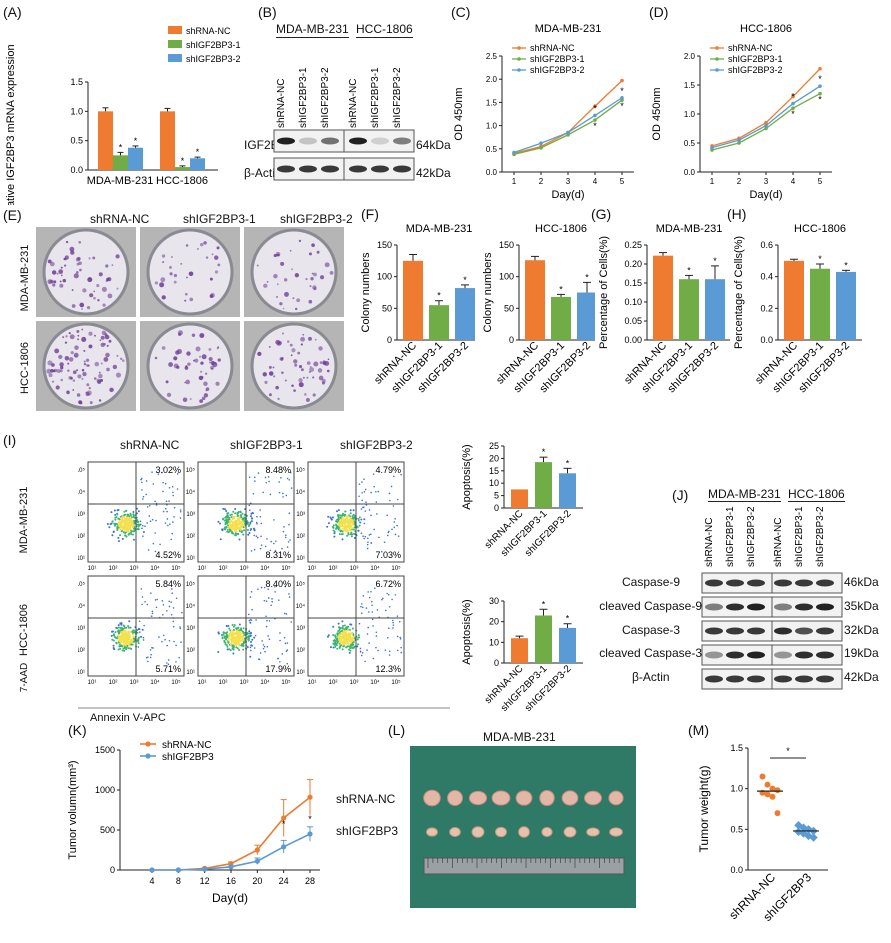 This screenshot has width=891, height=943. Describe the element at coordinates (301, 606) in the screenshot. I see `y-decade-label: 10⁴` at that location.